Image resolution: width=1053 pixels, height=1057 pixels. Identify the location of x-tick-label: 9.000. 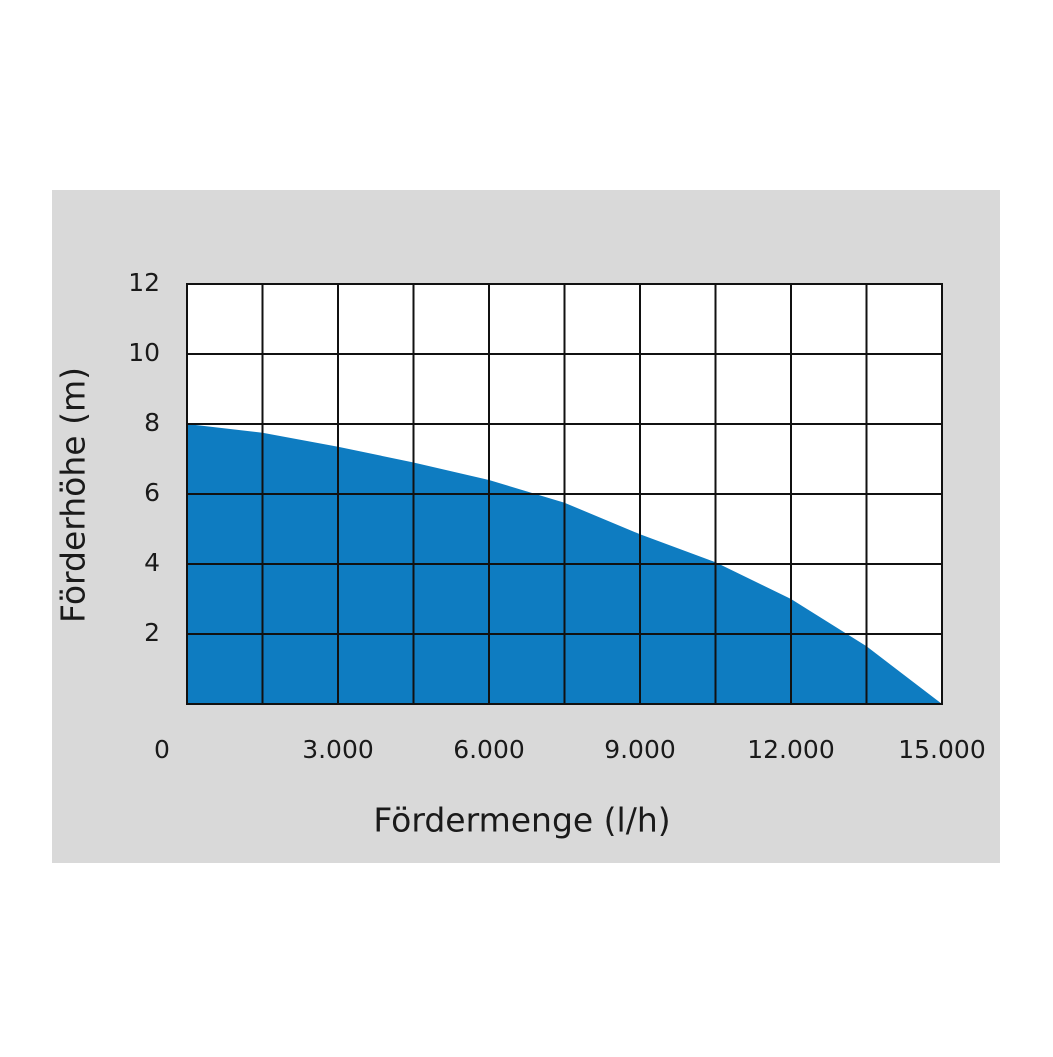
(640, 749).